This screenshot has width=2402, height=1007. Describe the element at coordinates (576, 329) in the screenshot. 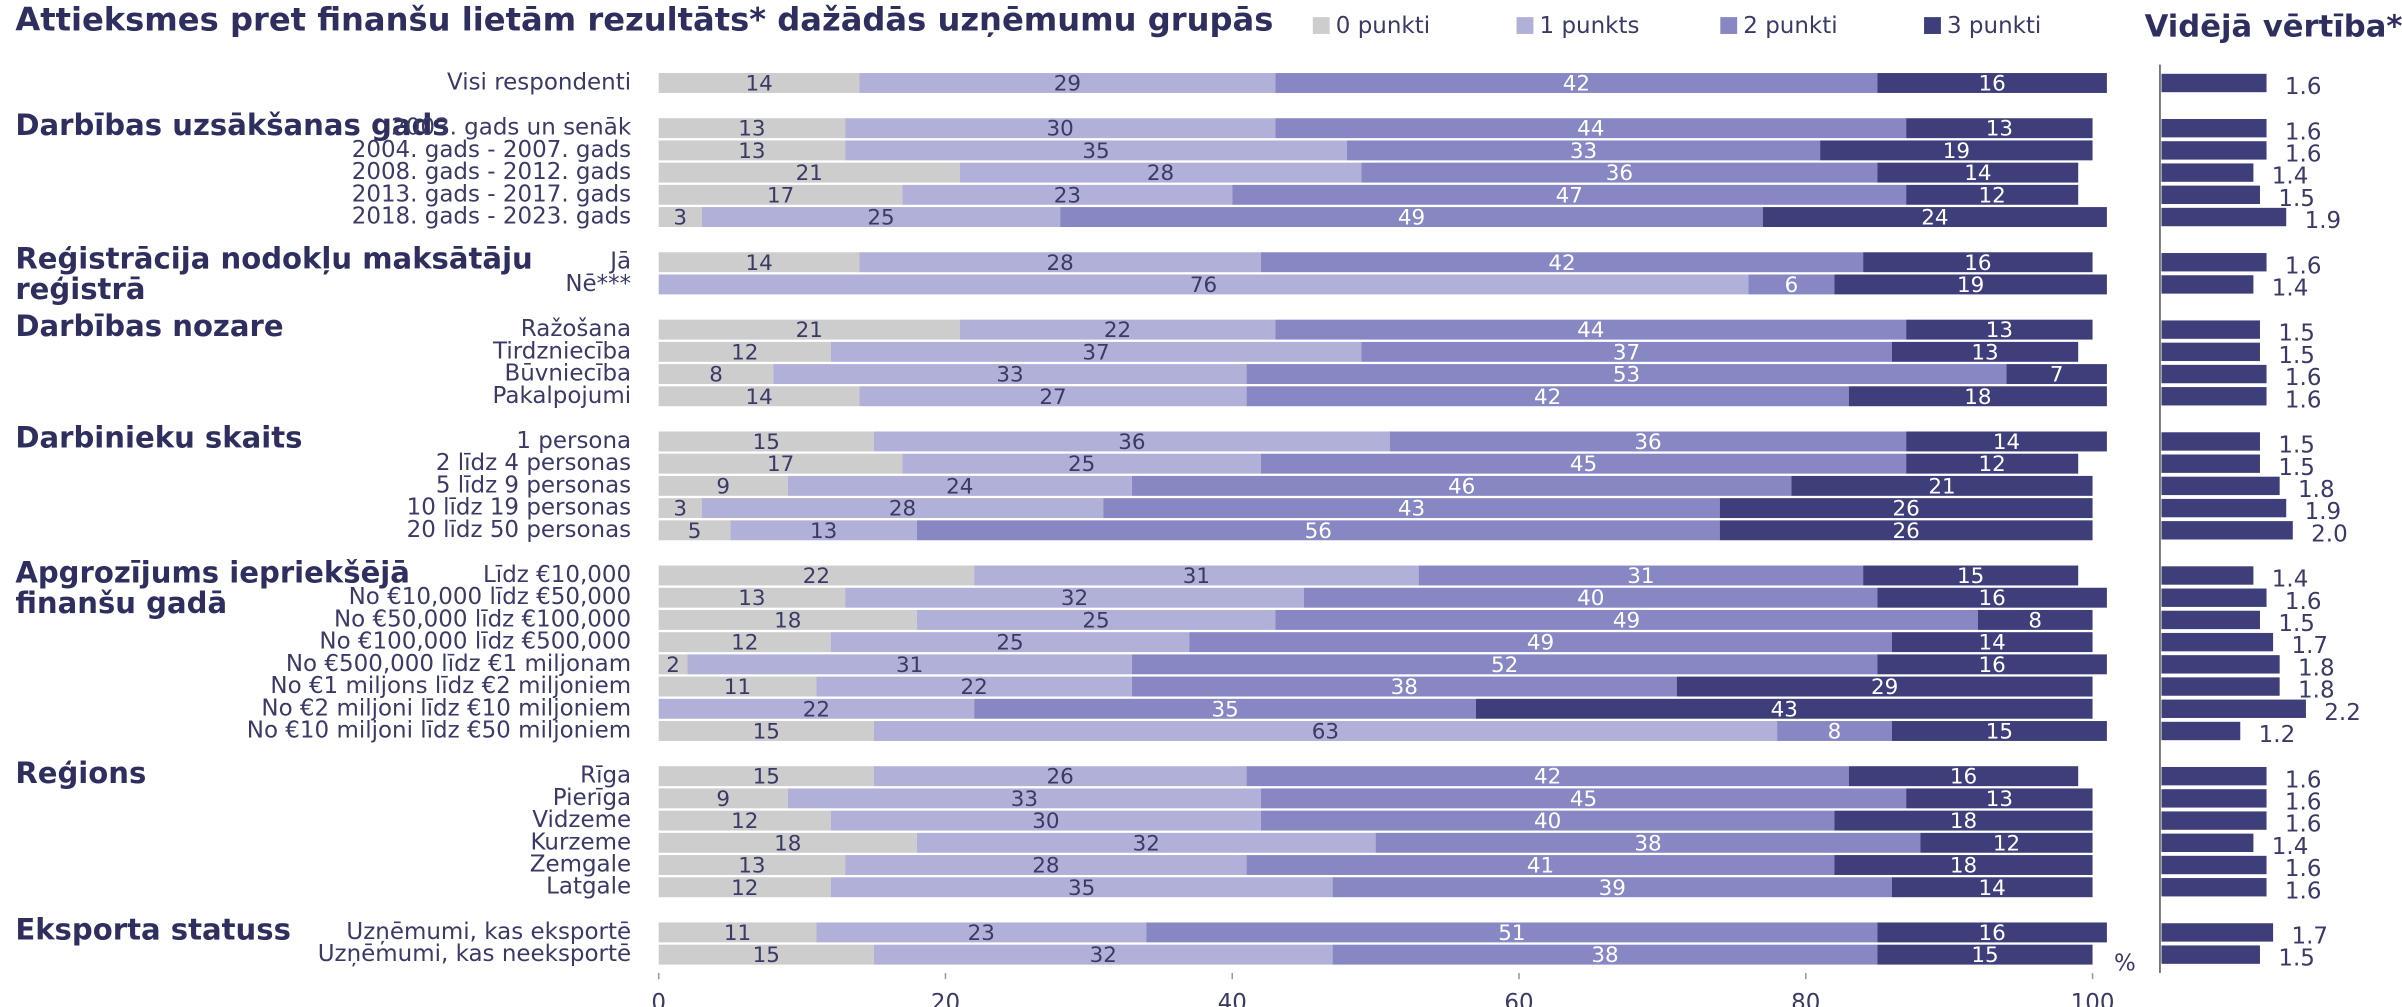

I see `category-label: Ražošana` at that location.